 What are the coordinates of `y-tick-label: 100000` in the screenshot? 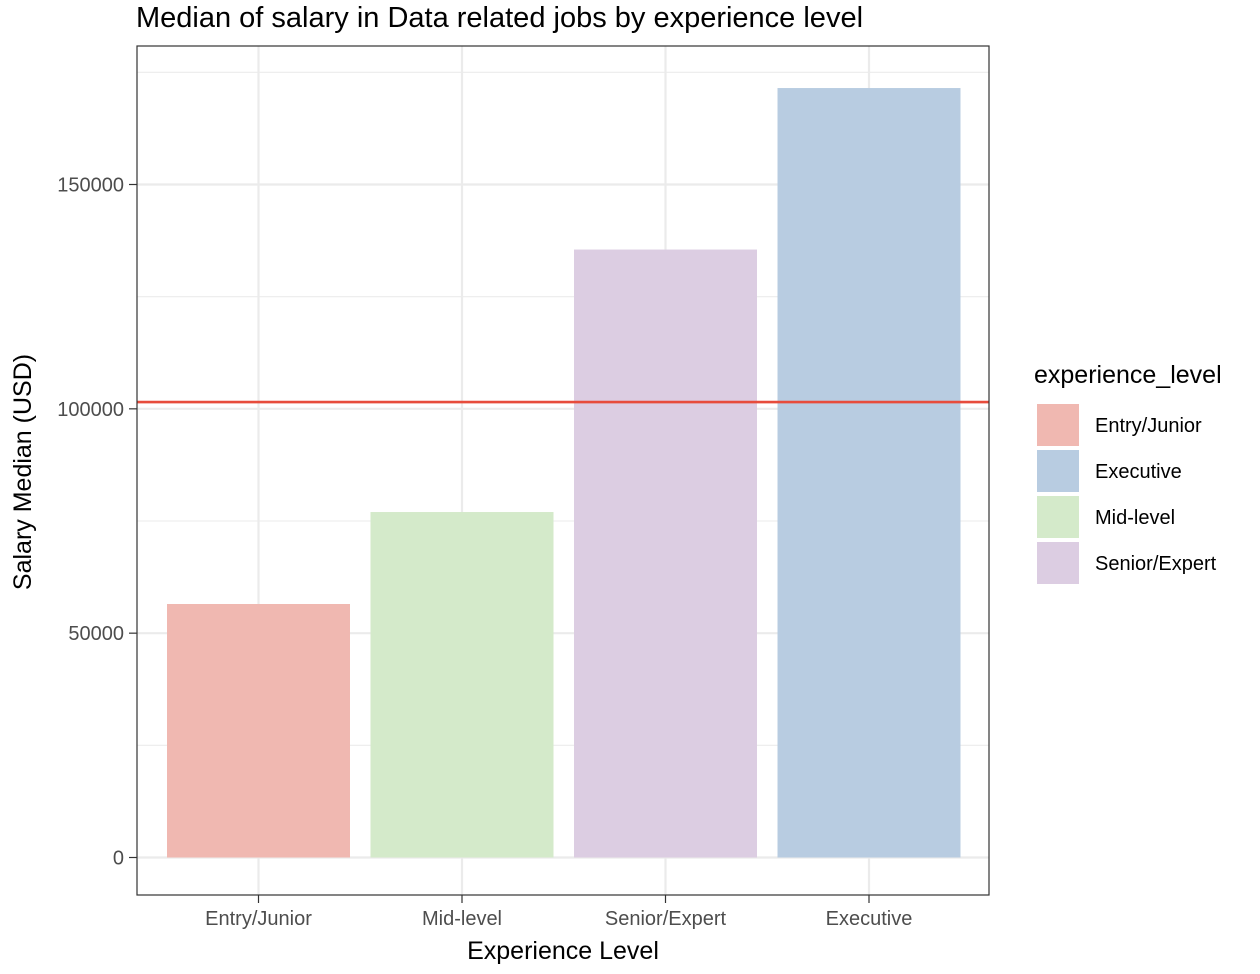 It's located at (90, 410).